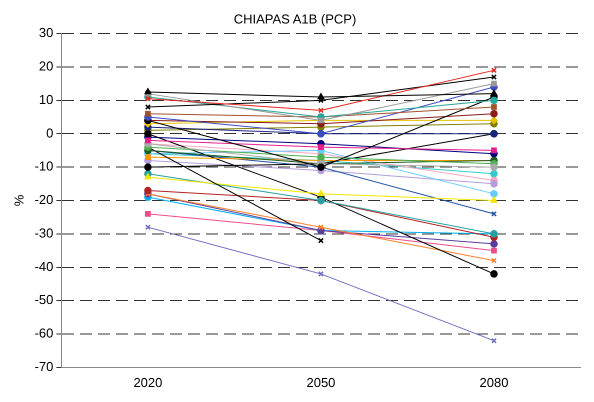 This screenshot has height=402, width=594. What do you see at coordinates (50, 132) in the screenshot?
I see `y-tick-label: 0` at bounding box center [50, 132].